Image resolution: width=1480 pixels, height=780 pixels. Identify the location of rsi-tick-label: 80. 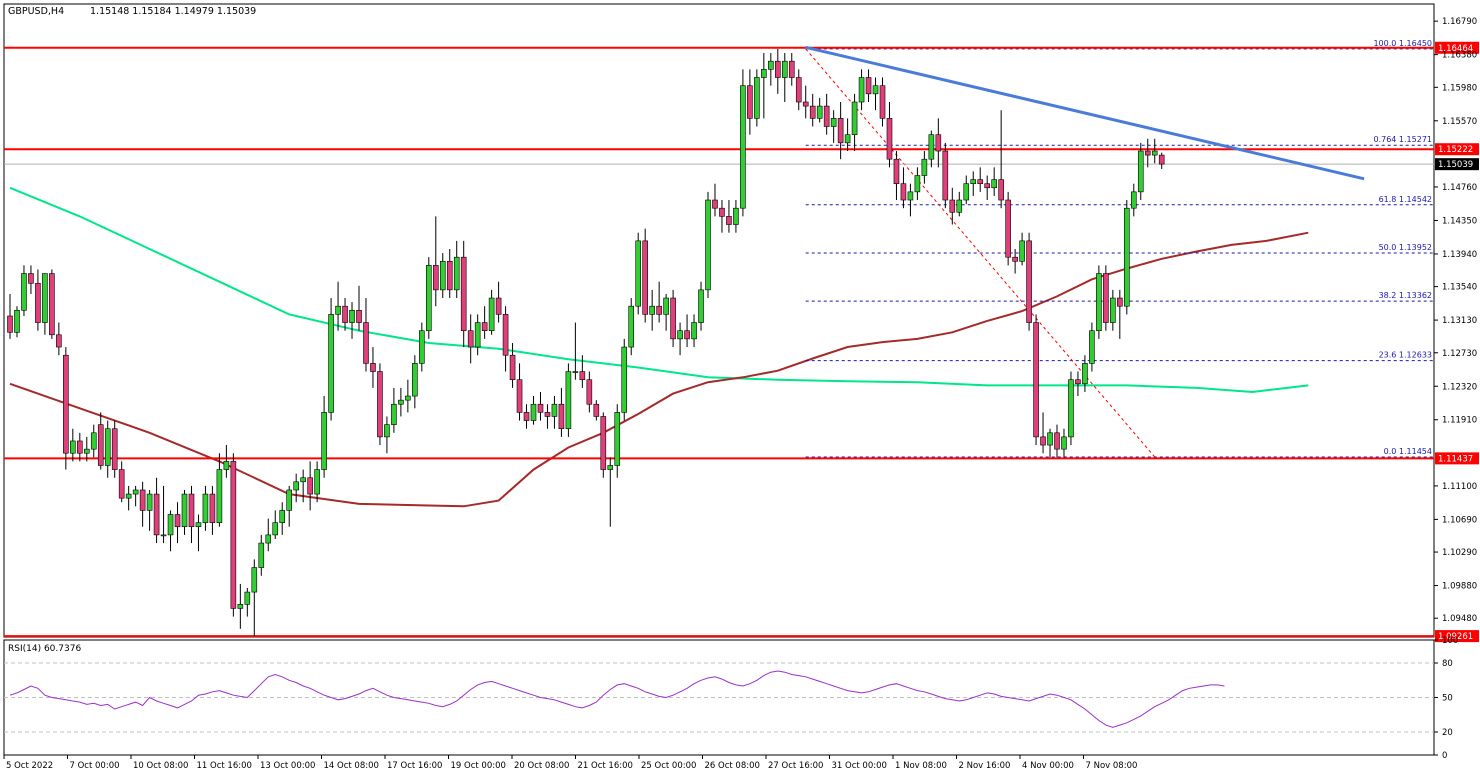
(1447, 664).